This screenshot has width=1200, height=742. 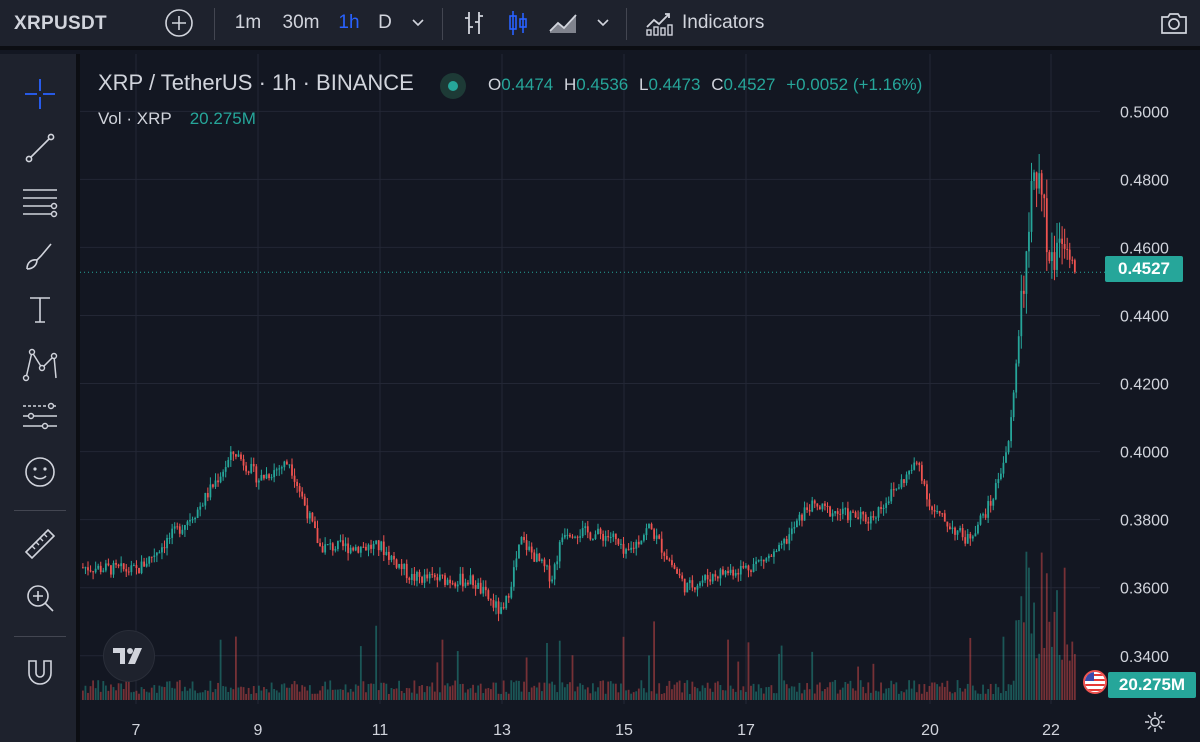 I want to click on indicators-button: Indicators, so click(x=714, y=23).